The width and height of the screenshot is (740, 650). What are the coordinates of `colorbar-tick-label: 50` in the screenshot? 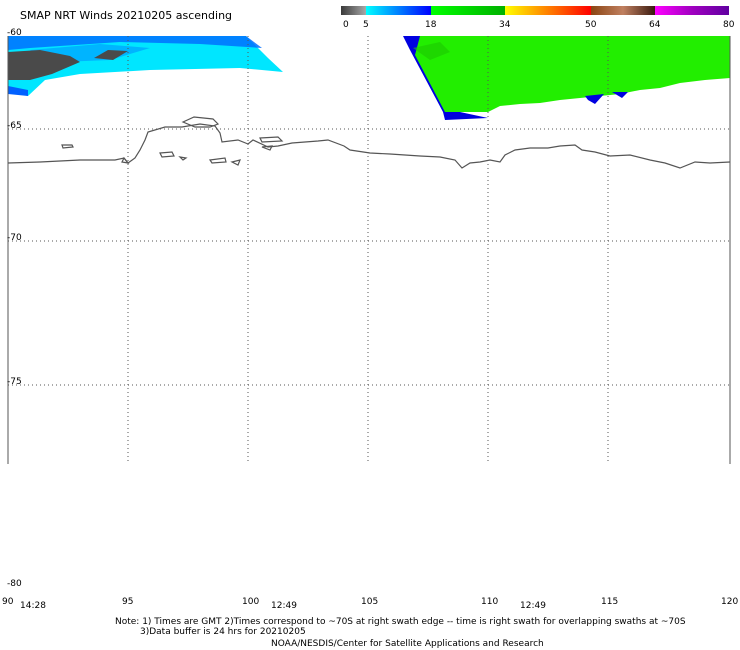 It's located at (591, 25).